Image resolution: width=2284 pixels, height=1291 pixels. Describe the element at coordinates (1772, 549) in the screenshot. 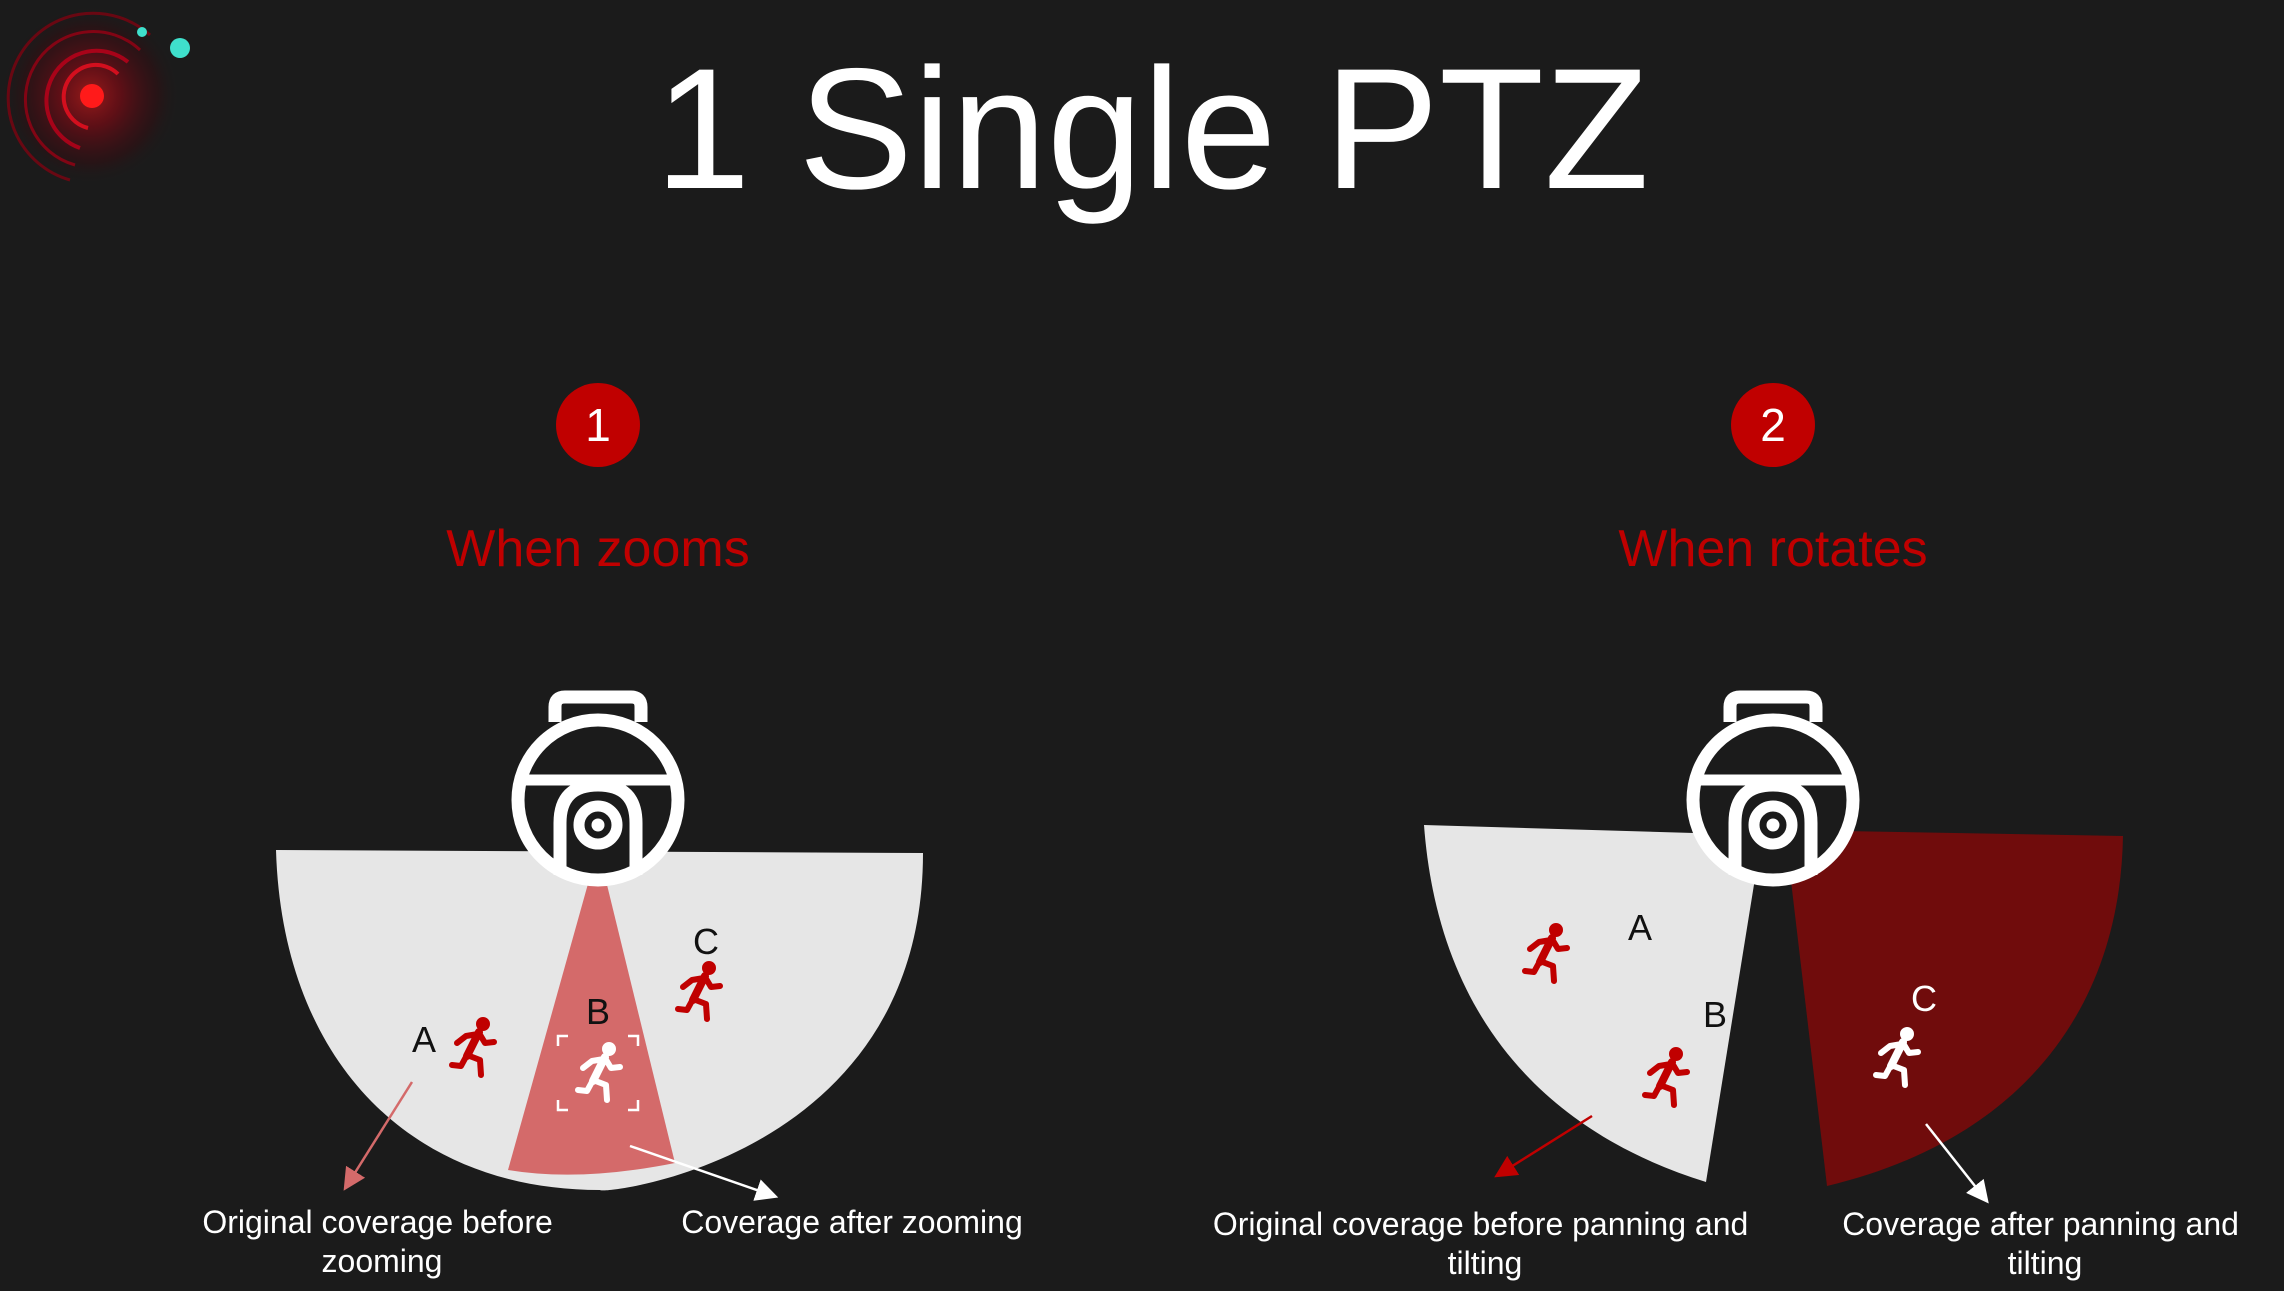

I see `panel-heading: When rotates` at that location.